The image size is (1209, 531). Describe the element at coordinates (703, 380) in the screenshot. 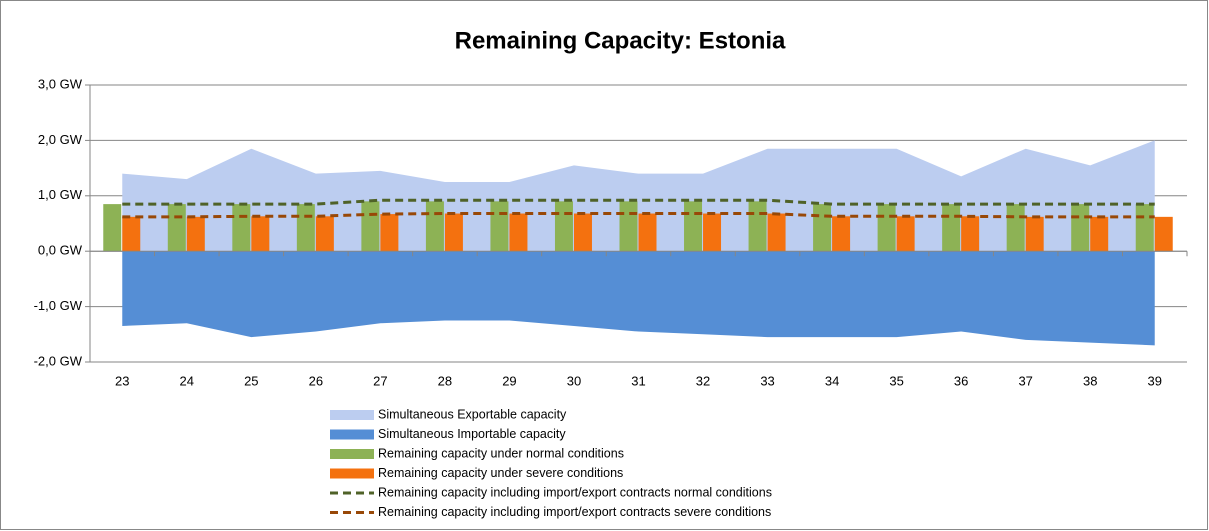

I see `x-tick-label: 32` at that location.